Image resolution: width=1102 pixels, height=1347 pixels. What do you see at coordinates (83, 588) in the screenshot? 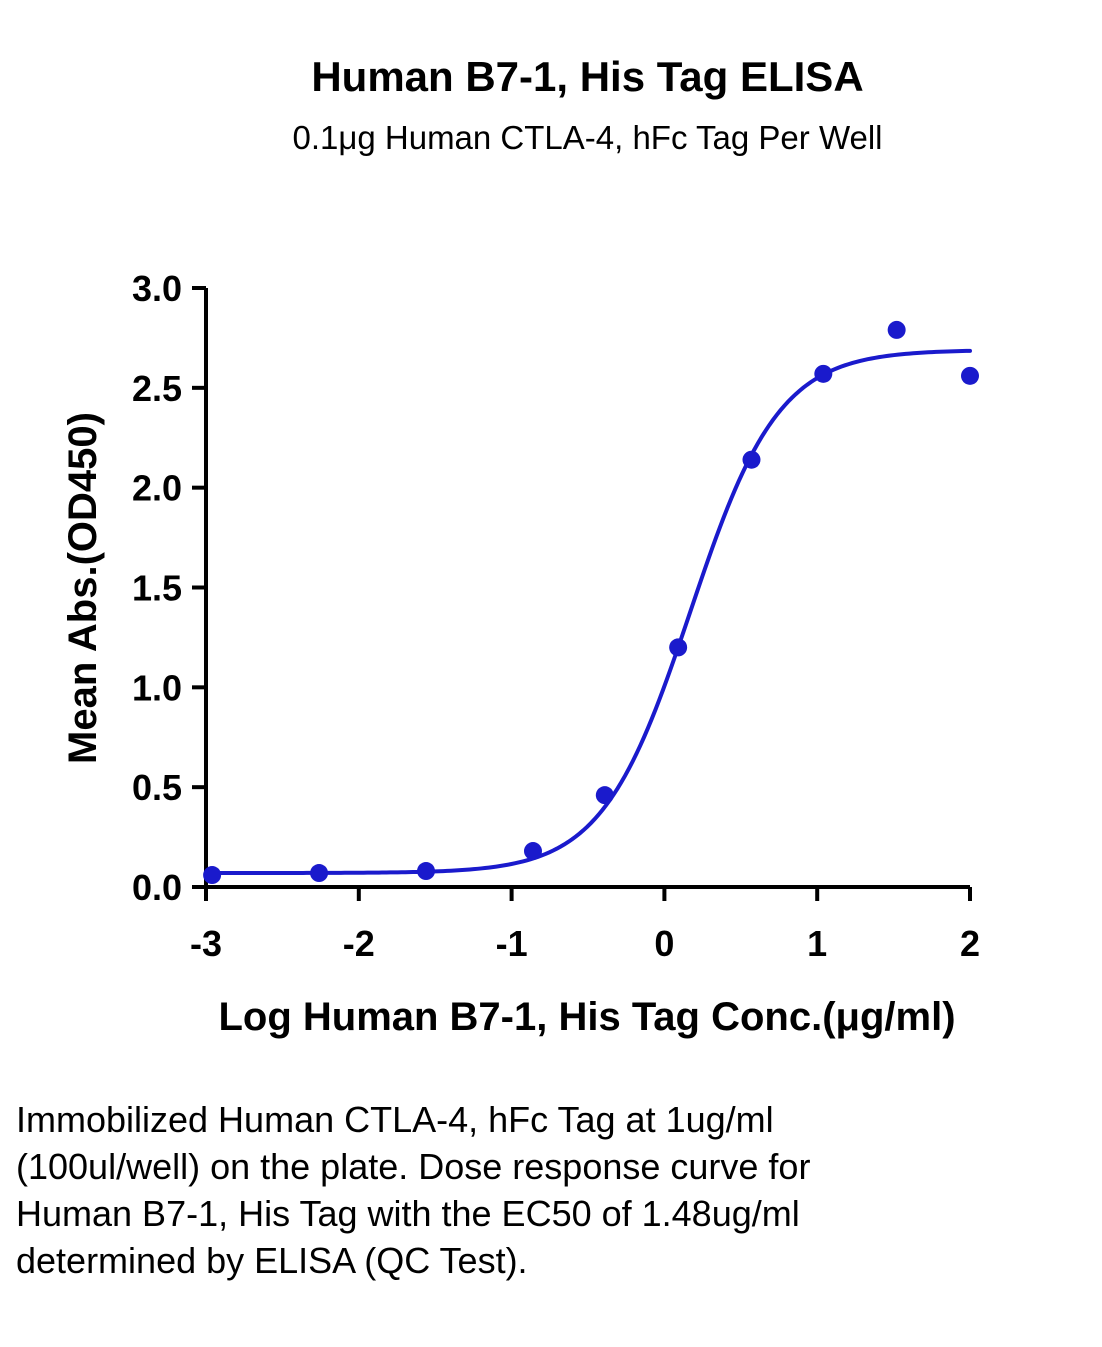
I see `y-axis-label: Mean Abs.(OD450)` at bounding box center [83, 588].